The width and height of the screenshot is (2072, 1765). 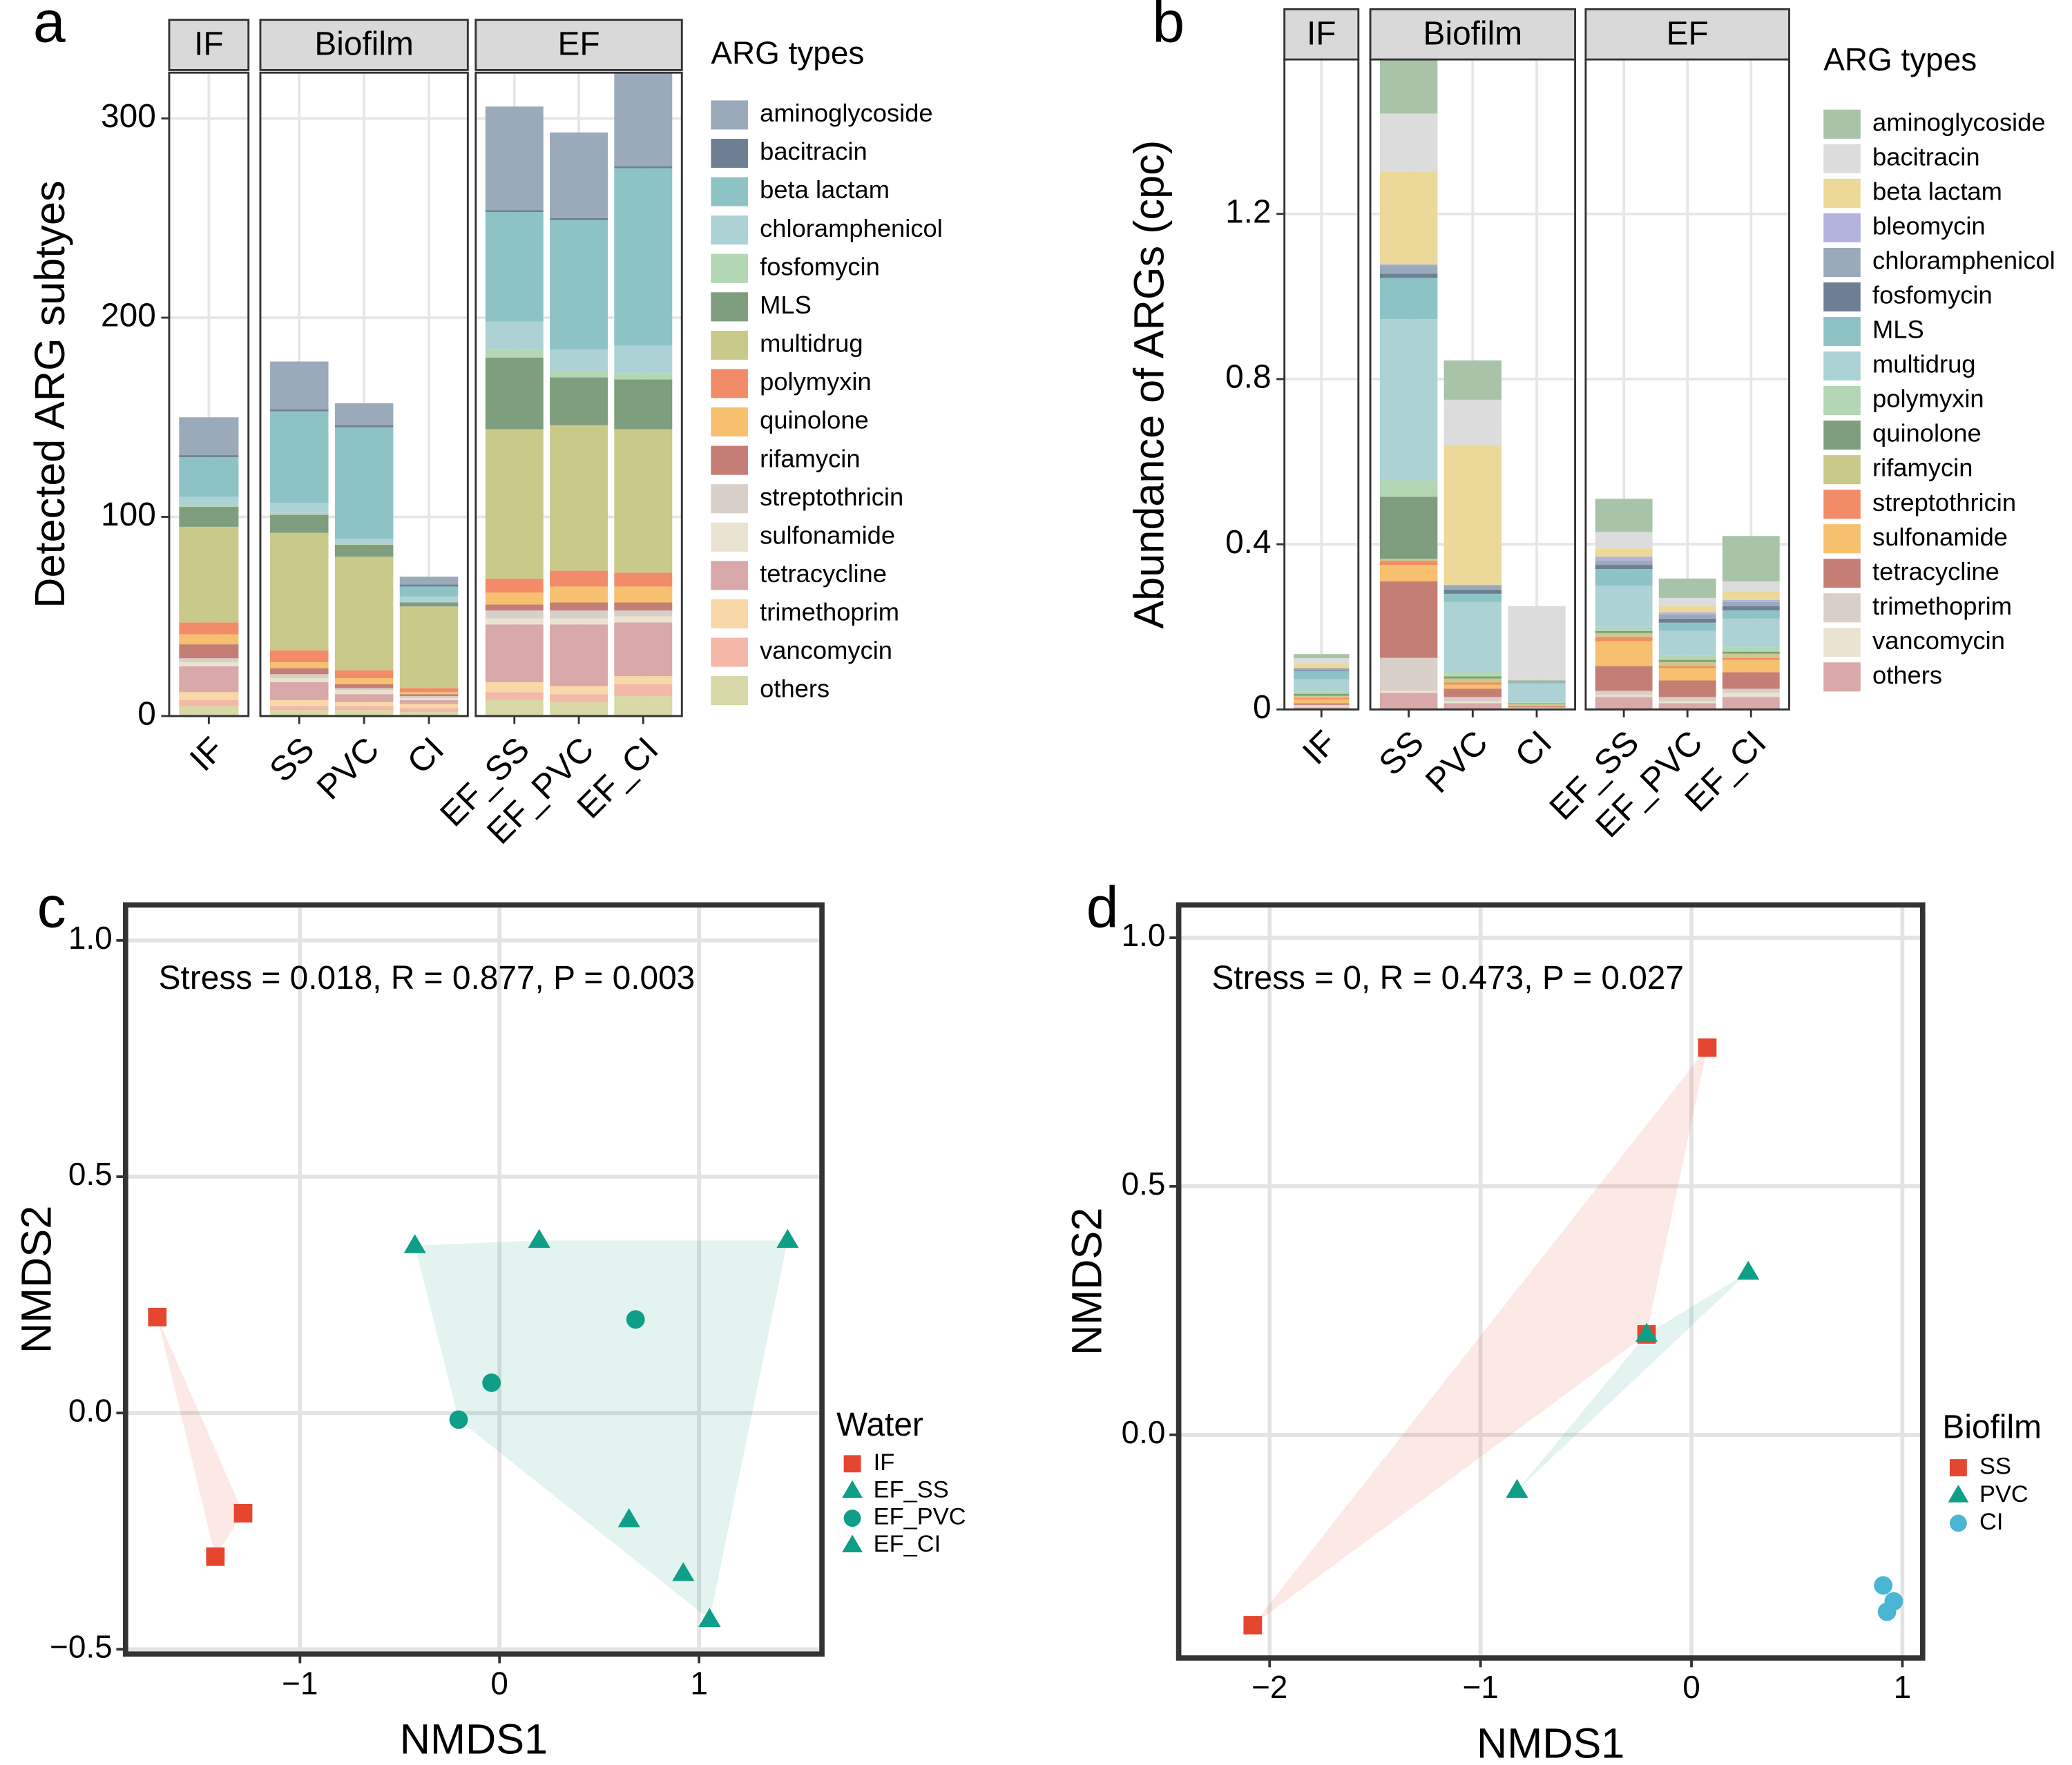 What do you see at coordinates (813, 152) in the screenshot?
I see `legend-label: bacitracin` at bounding box center [813, 152].